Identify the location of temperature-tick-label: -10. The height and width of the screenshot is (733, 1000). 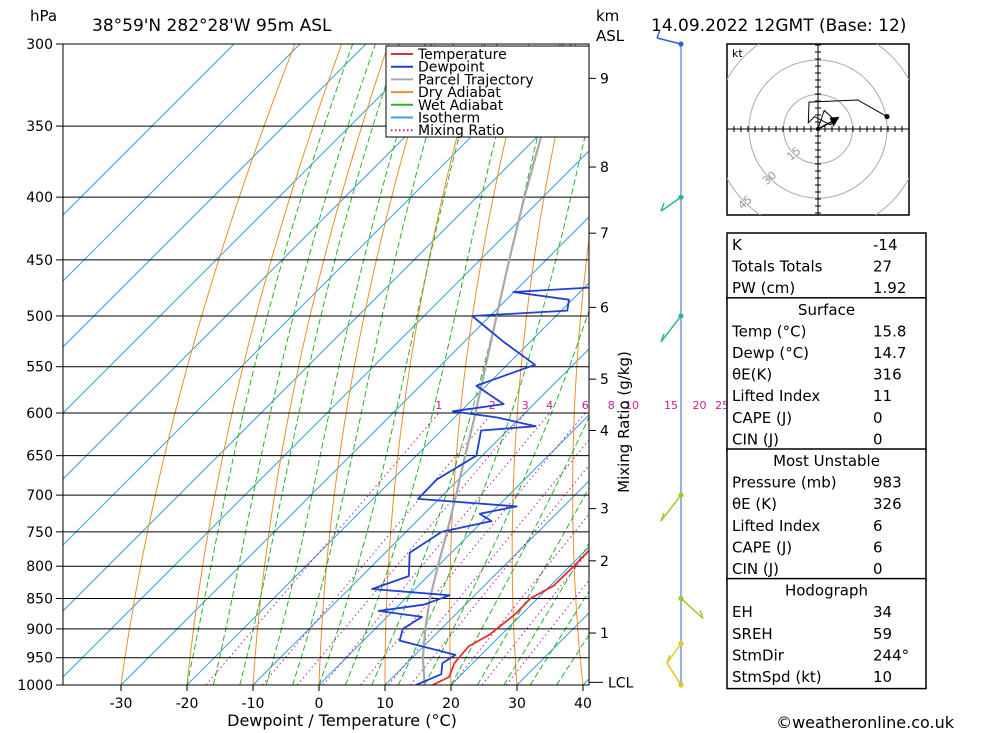
(253, 704).